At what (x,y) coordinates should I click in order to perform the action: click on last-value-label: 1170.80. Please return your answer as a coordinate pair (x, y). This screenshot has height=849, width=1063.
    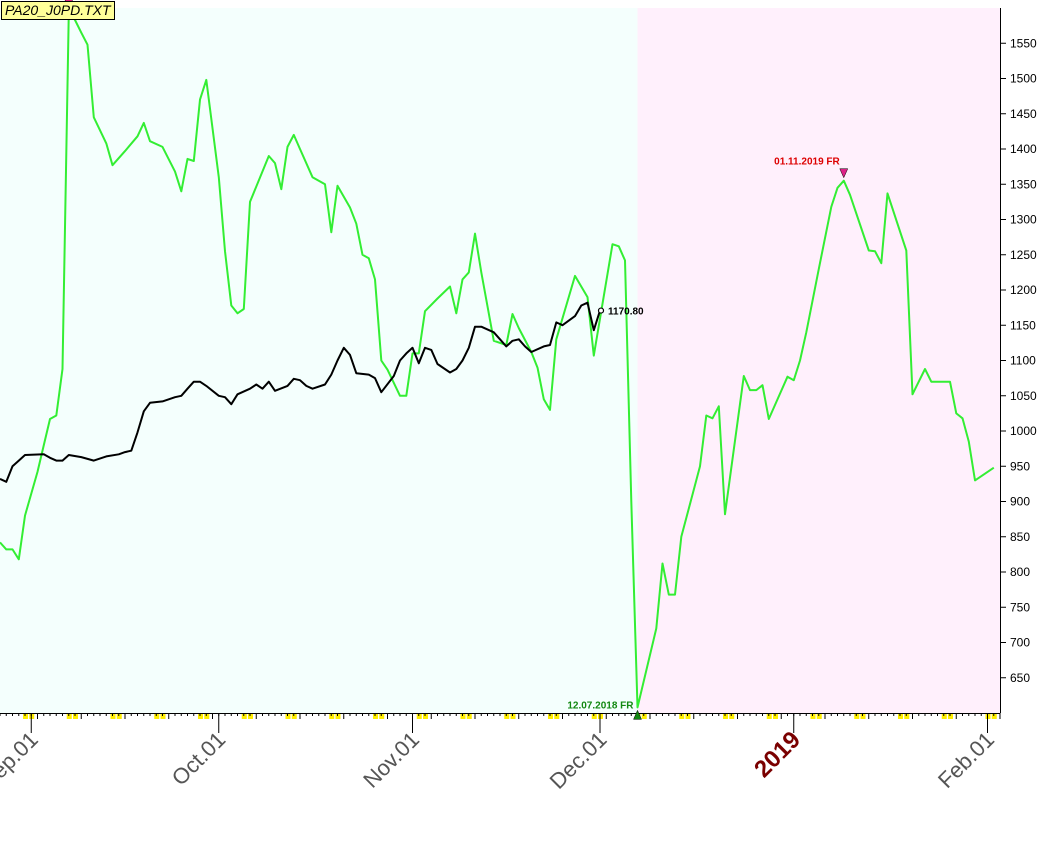
    Looking at the image, I should click on (626, 312).